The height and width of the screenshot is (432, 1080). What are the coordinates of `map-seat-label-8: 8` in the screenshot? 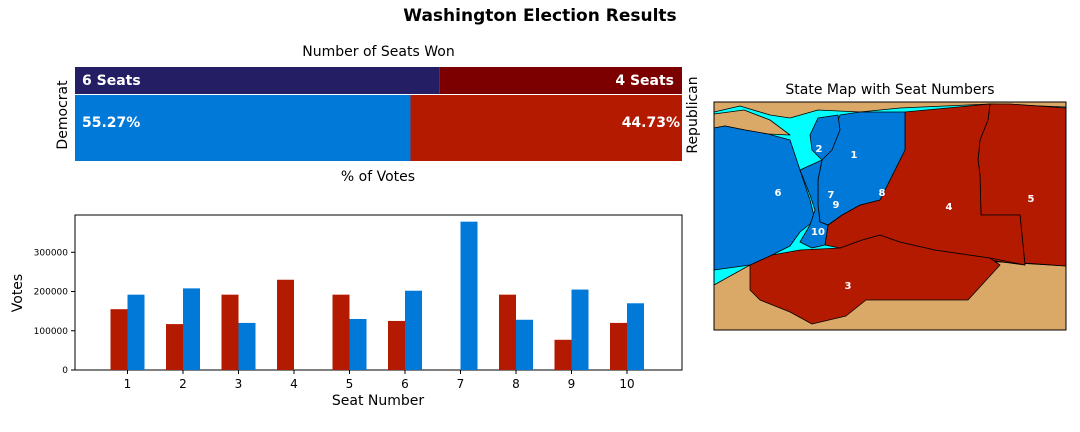 It's located at (882, 193).